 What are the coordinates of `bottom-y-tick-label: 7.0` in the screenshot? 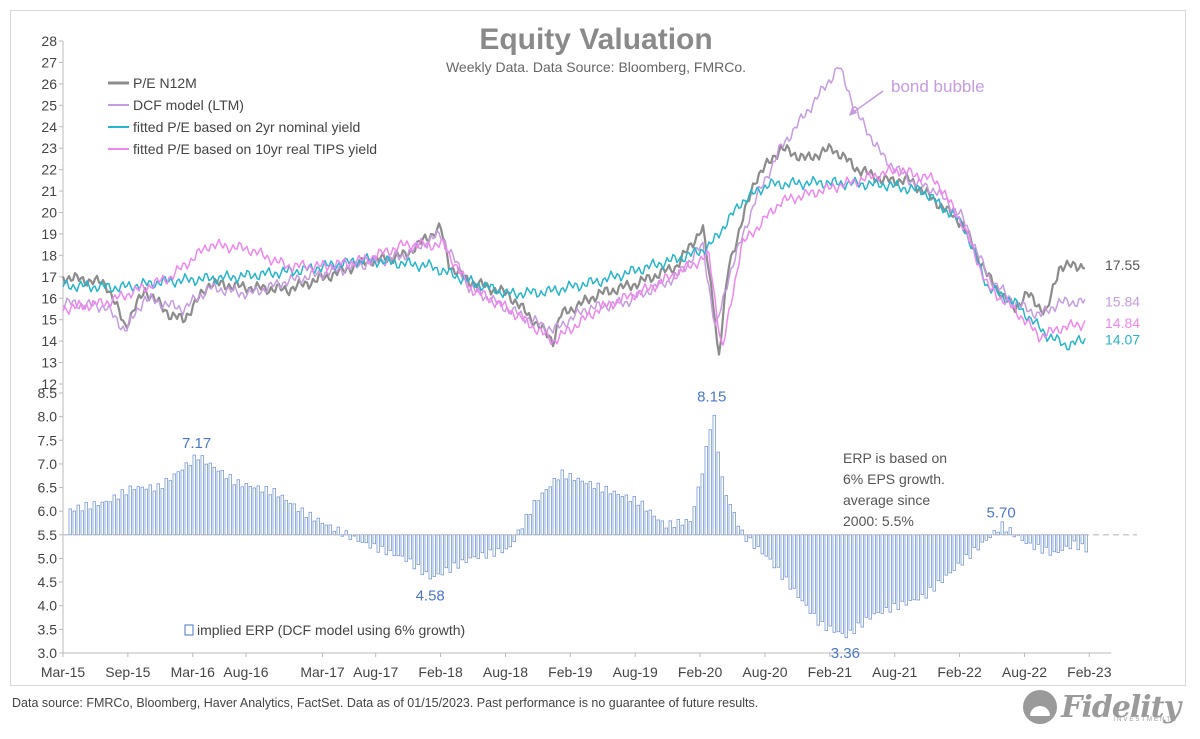 It's located at (48, 464).